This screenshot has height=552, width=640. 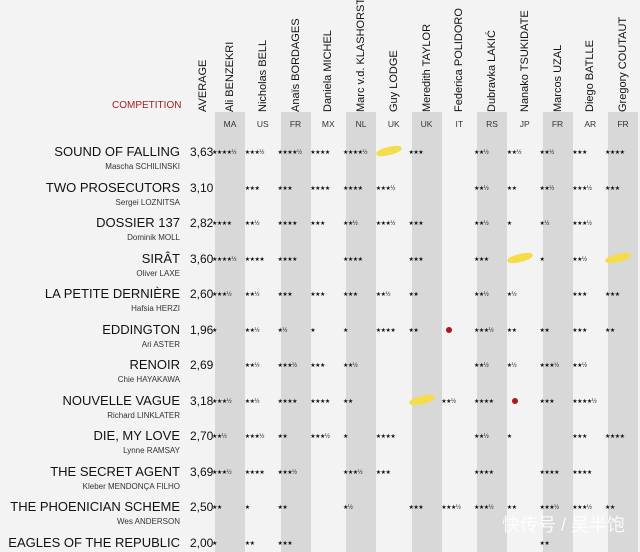 I want to click on film-title: THE PHOENICIAN SCHEME, so click(x=95, y=506).